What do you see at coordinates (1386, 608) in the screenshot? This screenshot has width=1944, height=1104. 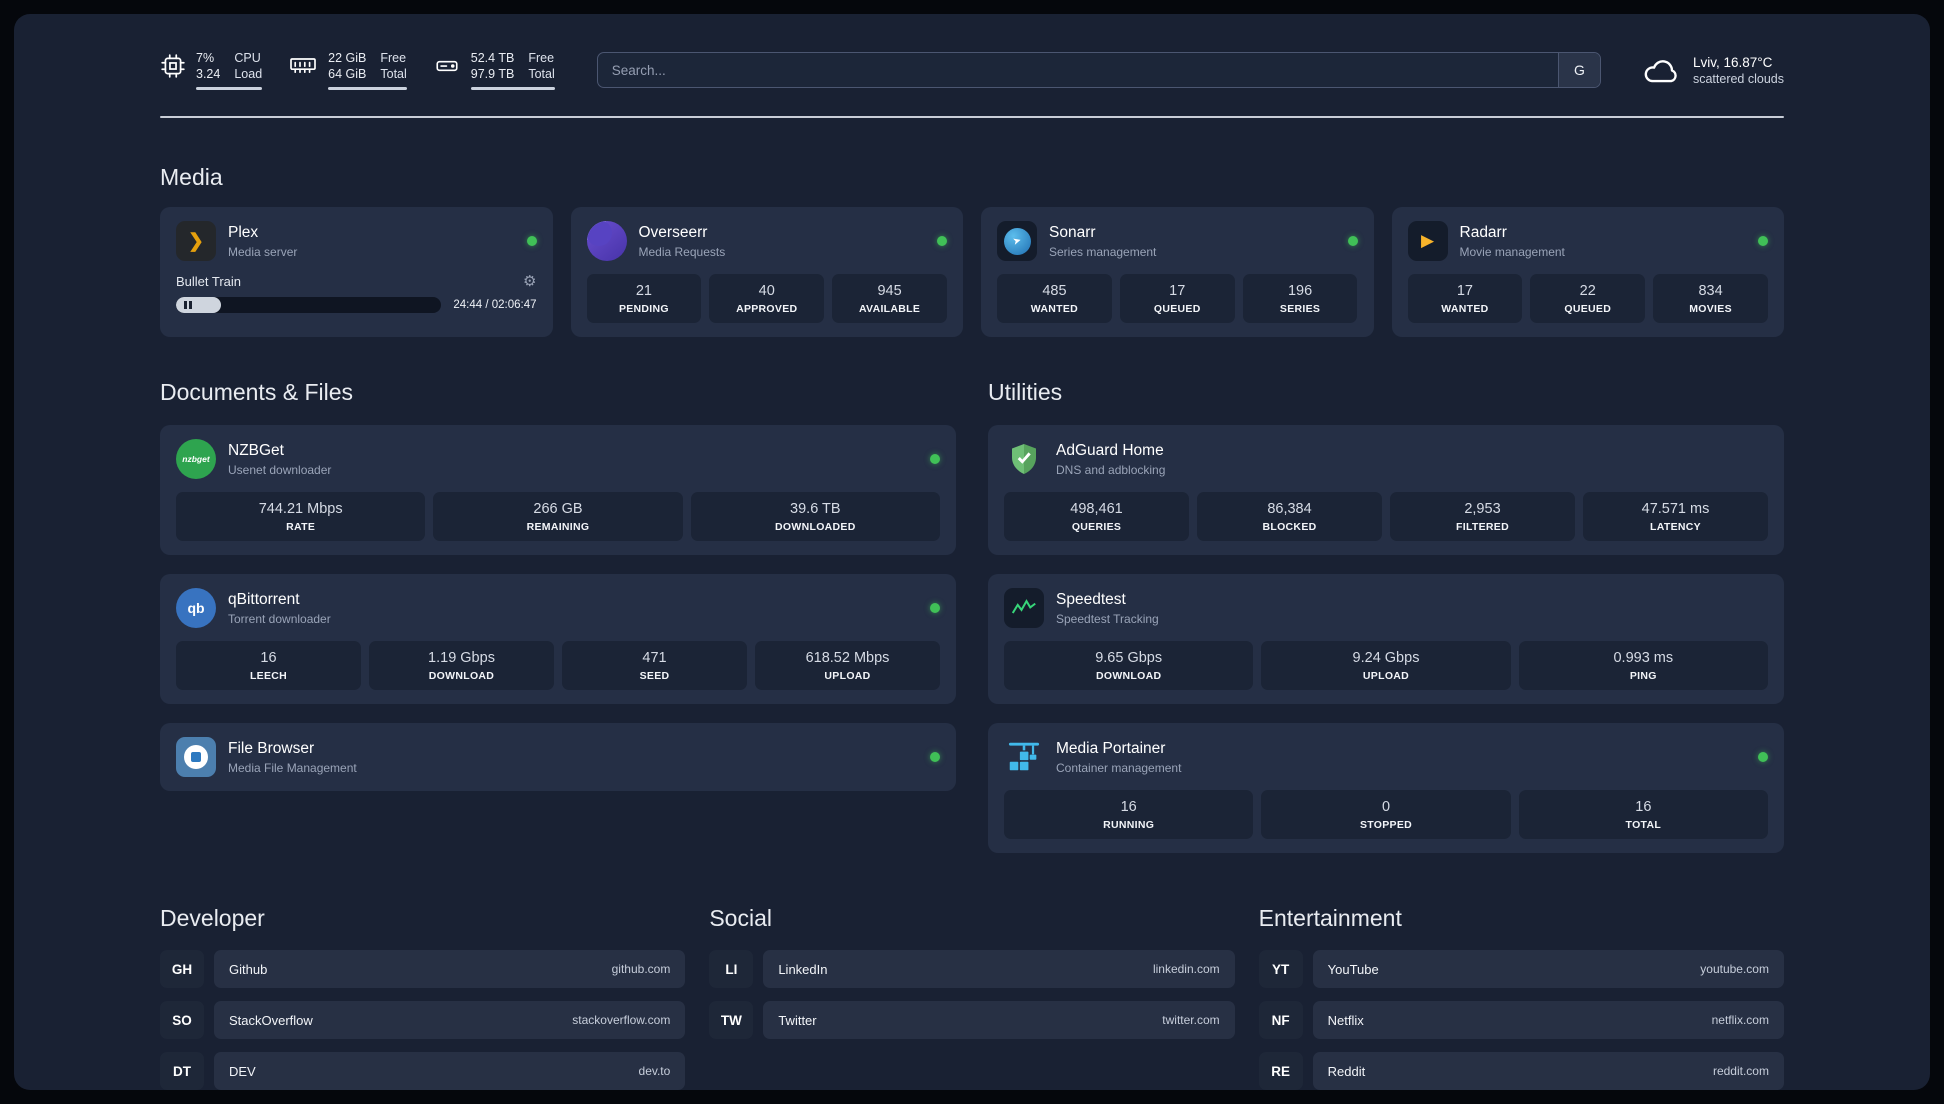 I see `speedtest-header: Speedtest Speedtest Tracking` at bounding box center [1386, 608].